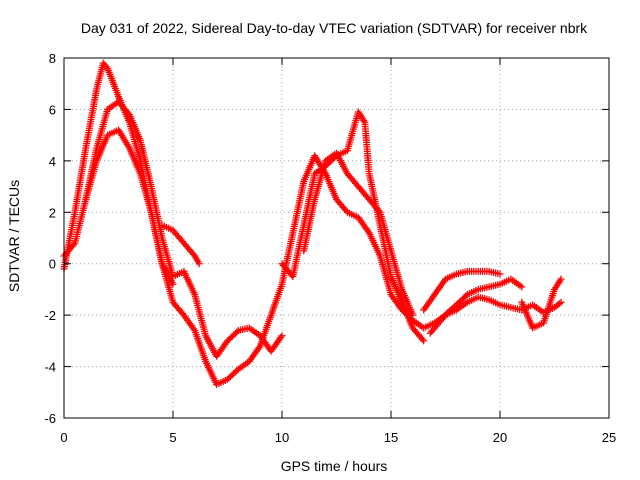  What do you see at coordinates (14, 236) in the screenshot?
I see `y-axis-label: SDTVAR / TECUs` at bounding box center [14, 236].